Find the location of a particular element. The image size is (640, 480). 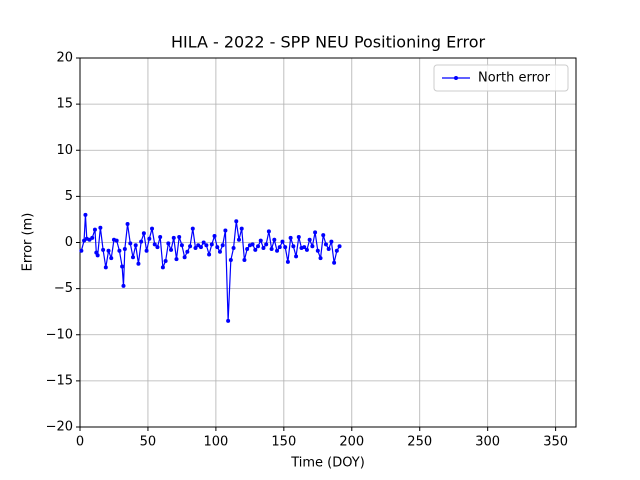

y-tick-label: 0 is located at coordinates (69, 242).